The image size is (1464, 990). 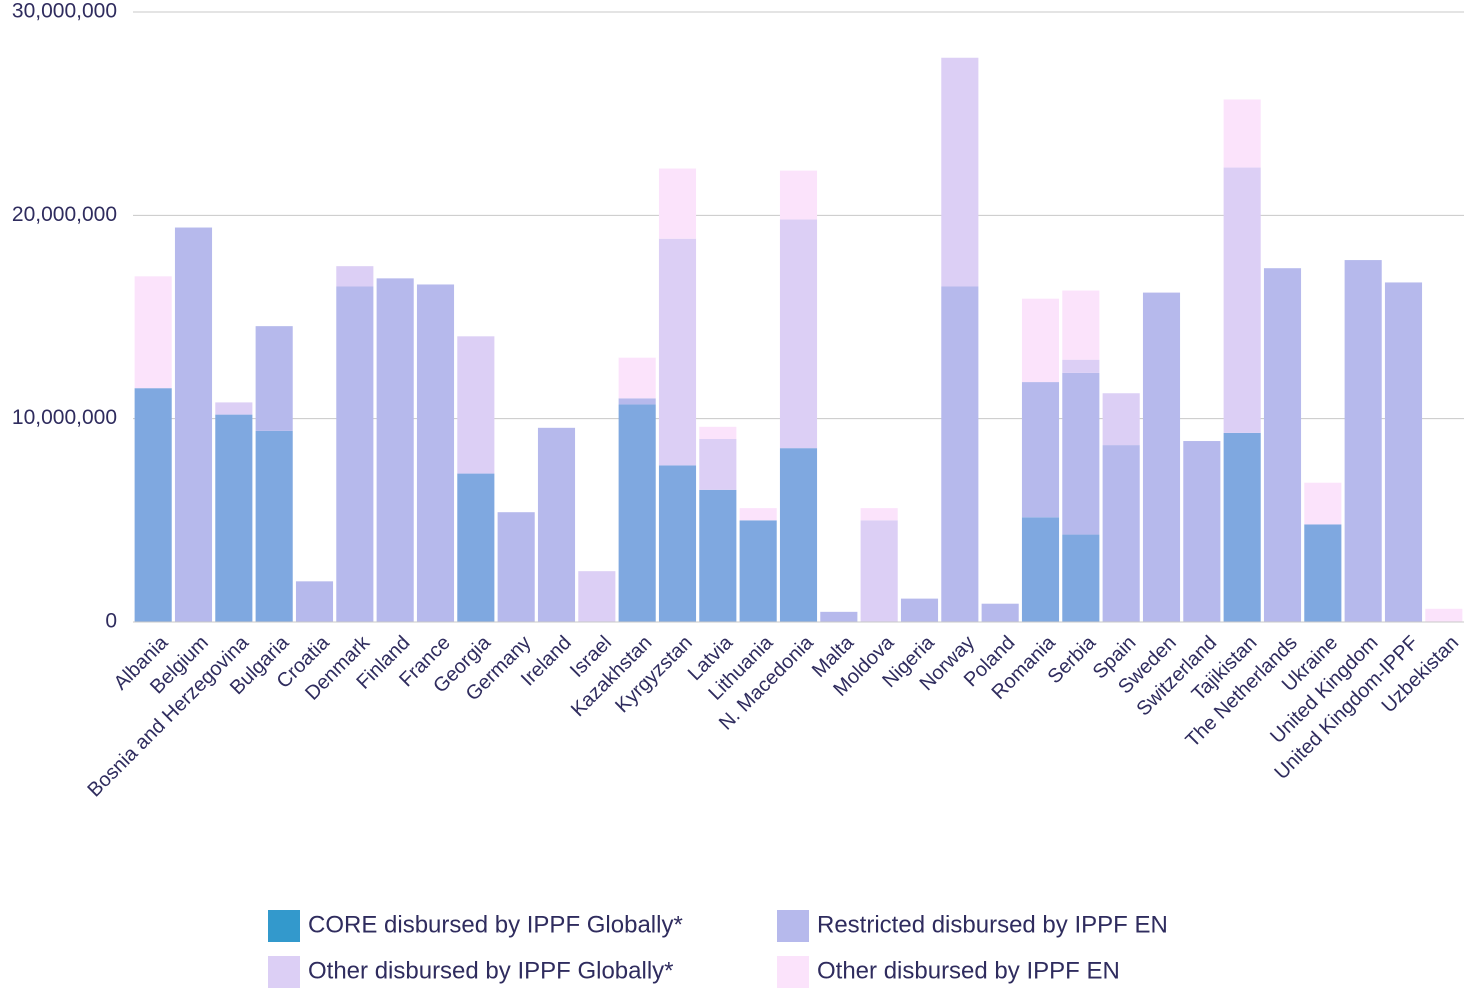 I want to click on legend-label: Other disbursed by IPPF EN, so click(x=968, y=970).